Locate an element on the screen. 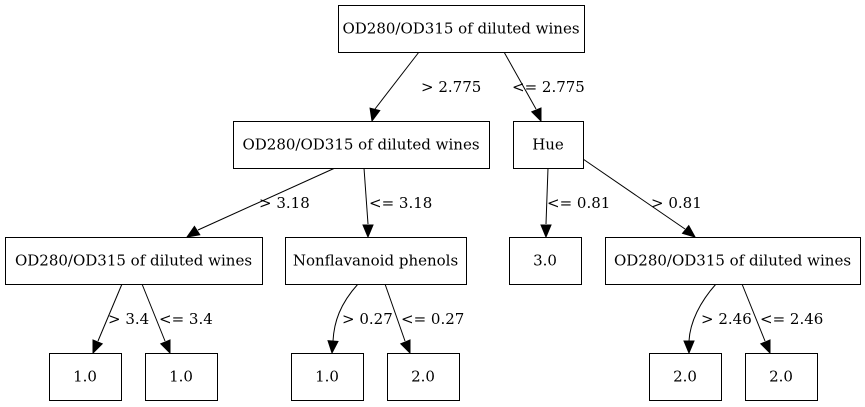 Image resolution: width=865 pixels, height=407 pixels. edge-n2-n6: > 0.81 is located at coordinates (642, 198).